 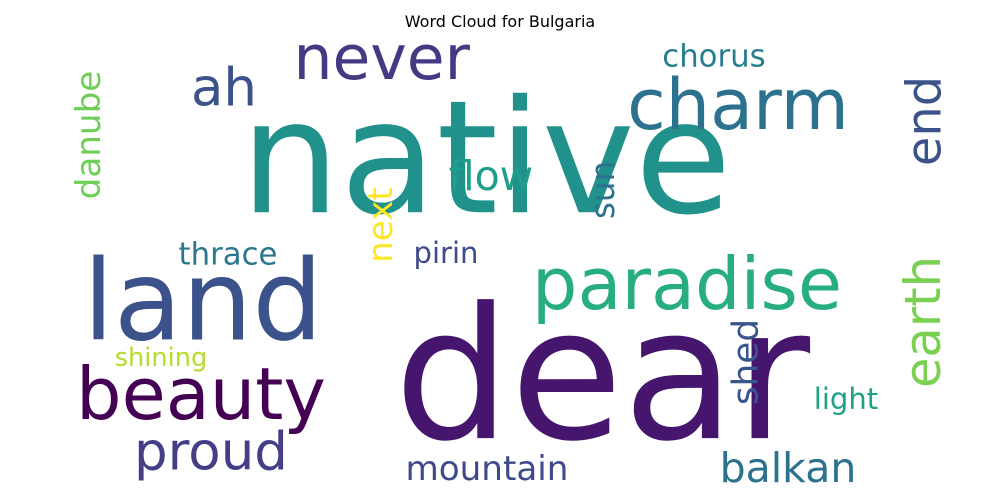 I want to click on word-sun: sun, so click(x=603, y=190).